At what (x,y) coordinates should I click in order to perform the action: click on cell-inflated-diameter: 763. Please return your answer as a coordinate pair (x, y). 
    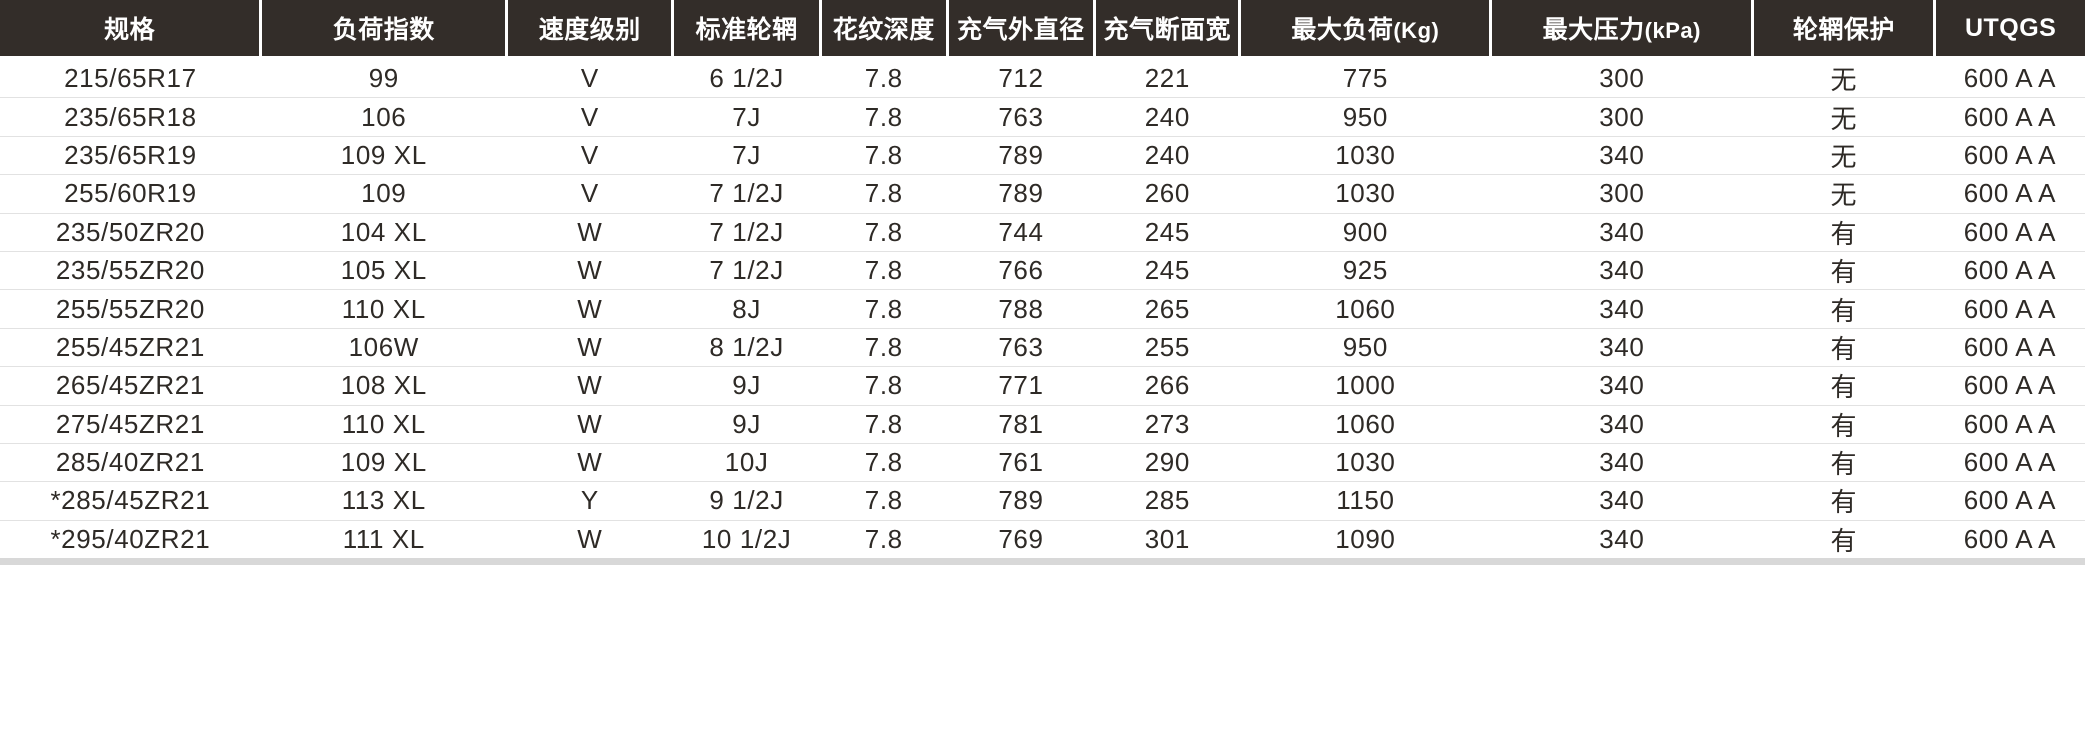
    Looking at the image, I should click on (1021, 347).